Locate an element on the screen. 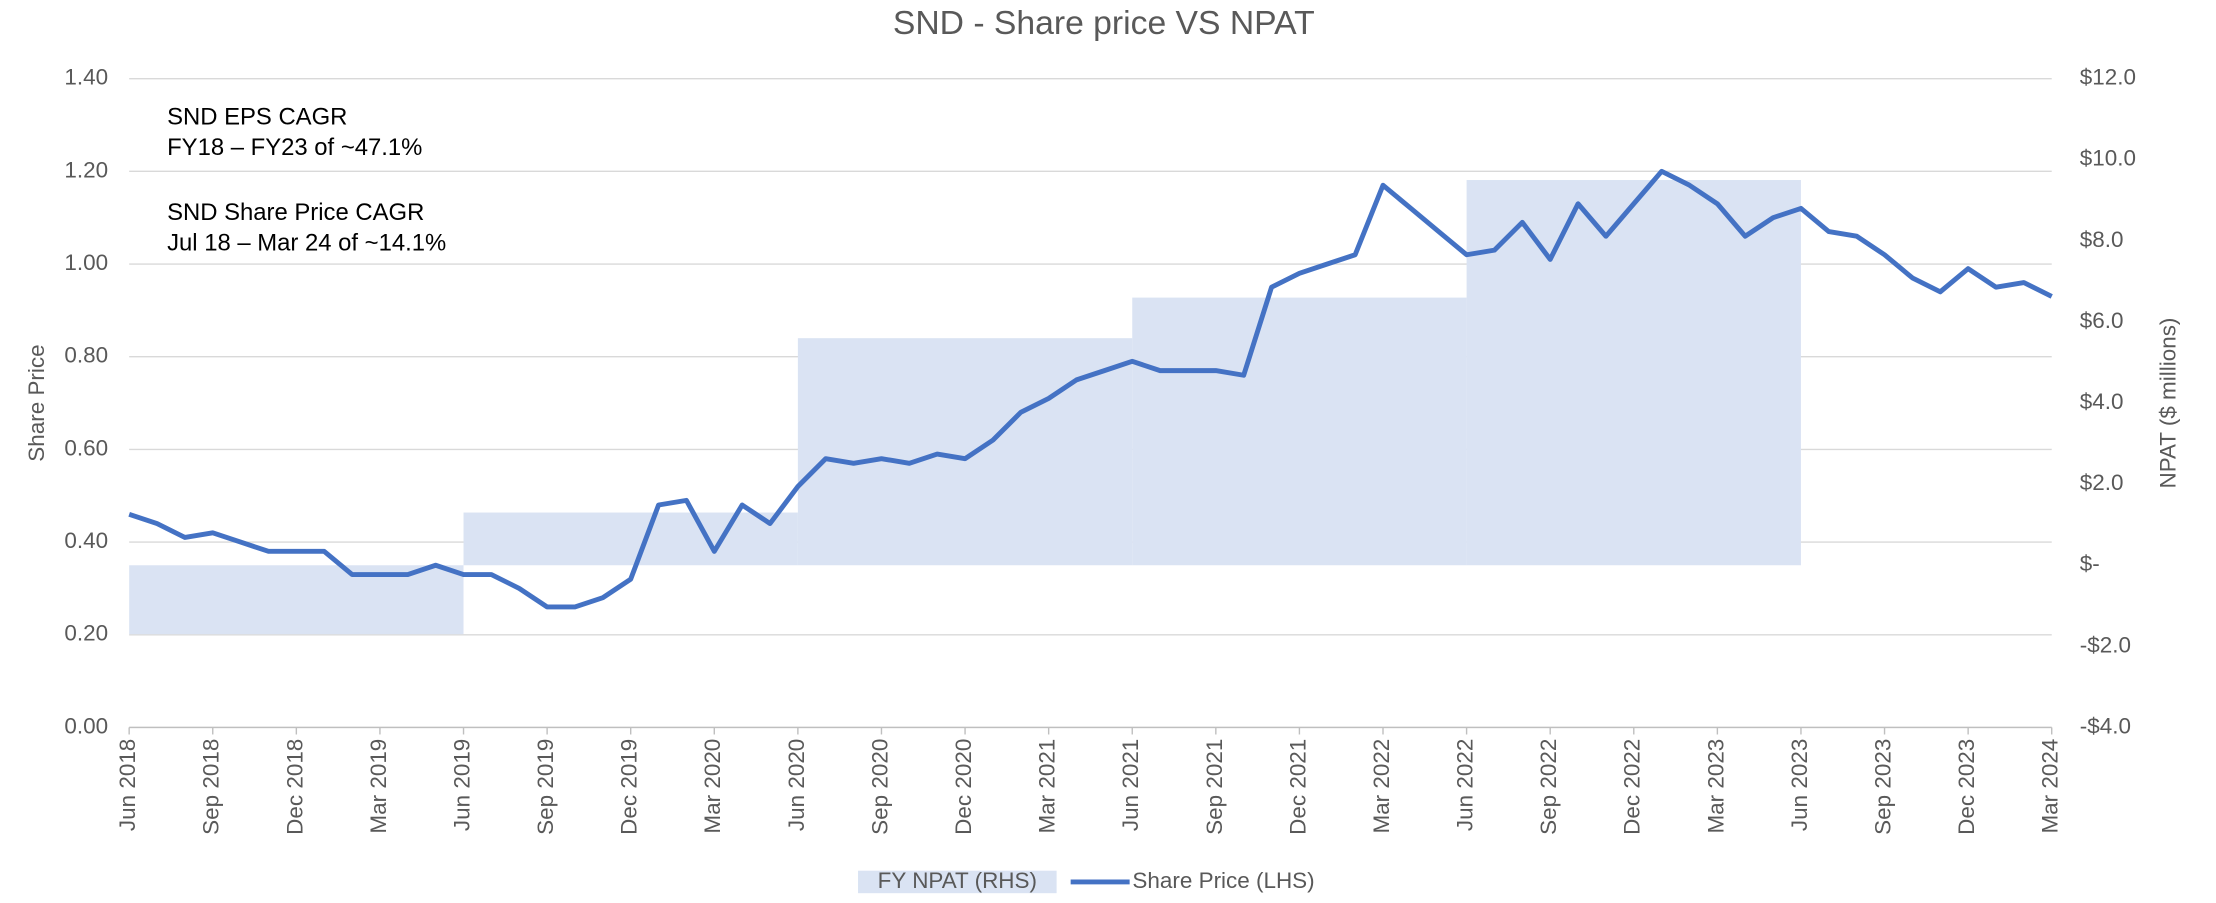 The image size is (2216, 903). x-tick-label: Sep 2022 is located at coordinates (1548, 787).